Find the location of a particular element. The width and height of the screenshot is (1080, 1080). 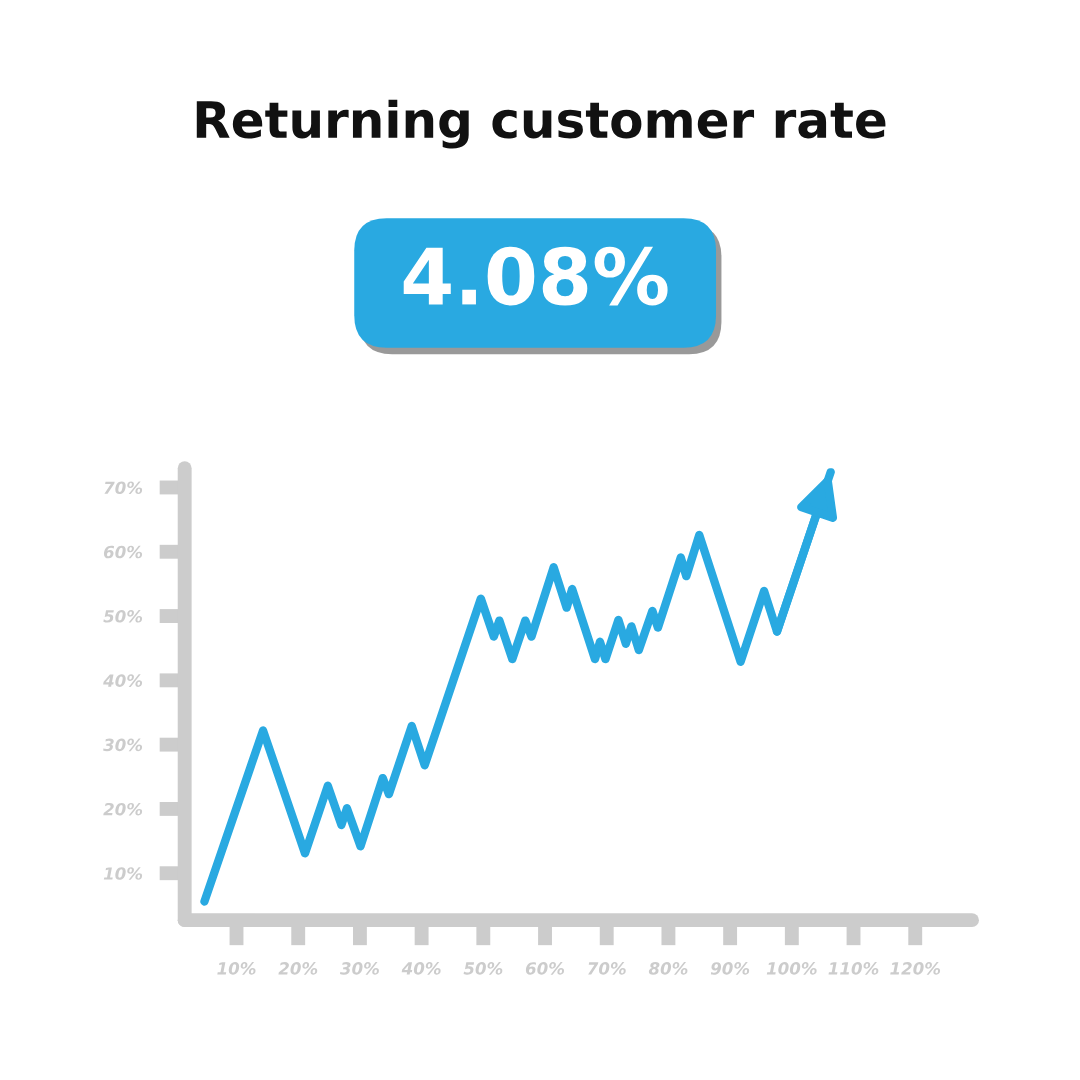

chart-subtitle: 4.08% is located at coordinates (535, 276).